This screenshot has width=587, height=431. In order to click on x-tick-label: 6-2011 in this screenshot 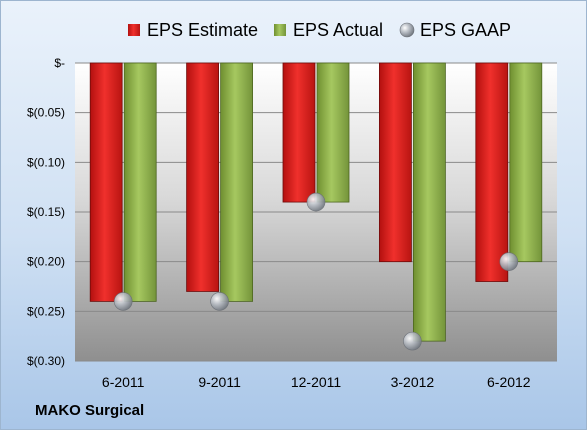, I will do `click(123, 382)`.